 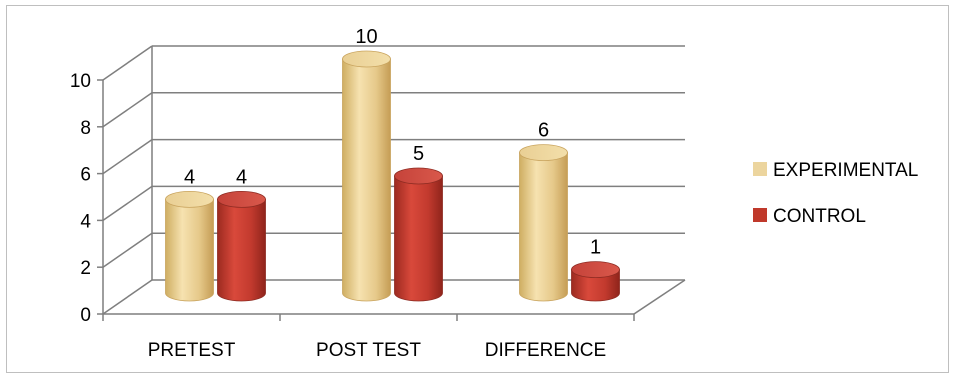 I want to click on bar-experimental-post-test, so click(x=366, y=176).